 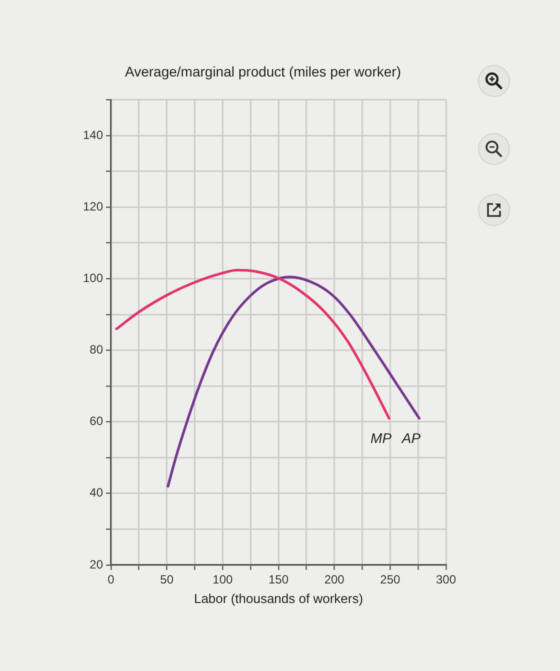 I want to click on x-tick-label: 150, so click(x=278, y=579).